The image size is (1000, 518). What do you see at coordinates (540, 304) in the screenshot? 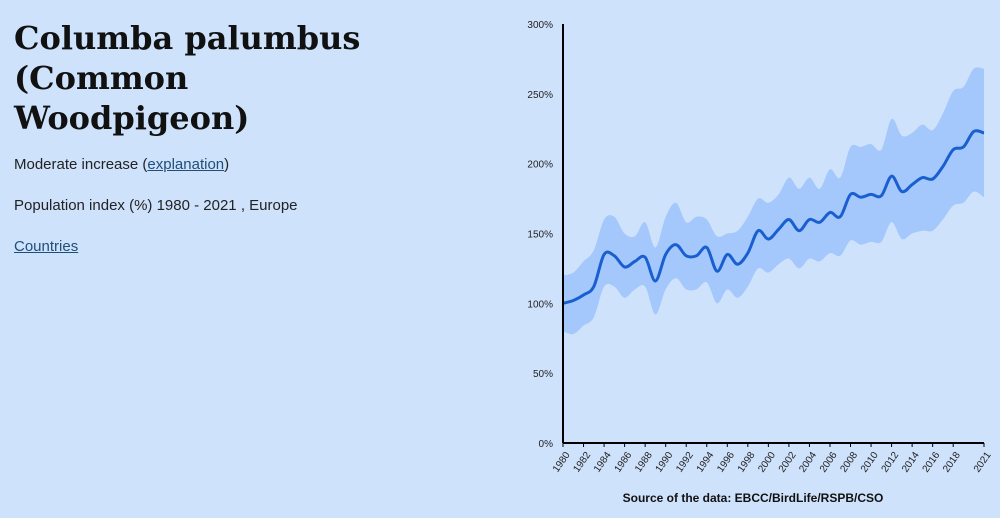
I see `y-tick-label: 100%` at bounding box center [540, 304].